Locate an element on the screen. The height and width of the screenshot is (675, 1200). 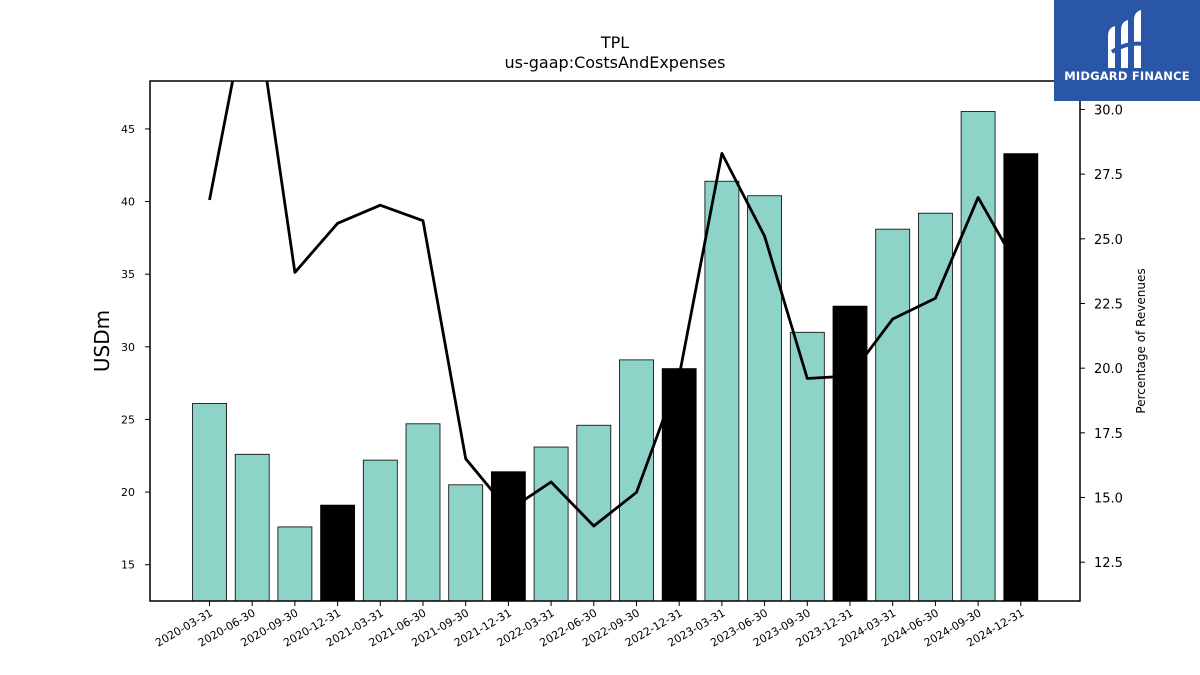
y-tick-label: 40 is located at coordinates (128, 202).